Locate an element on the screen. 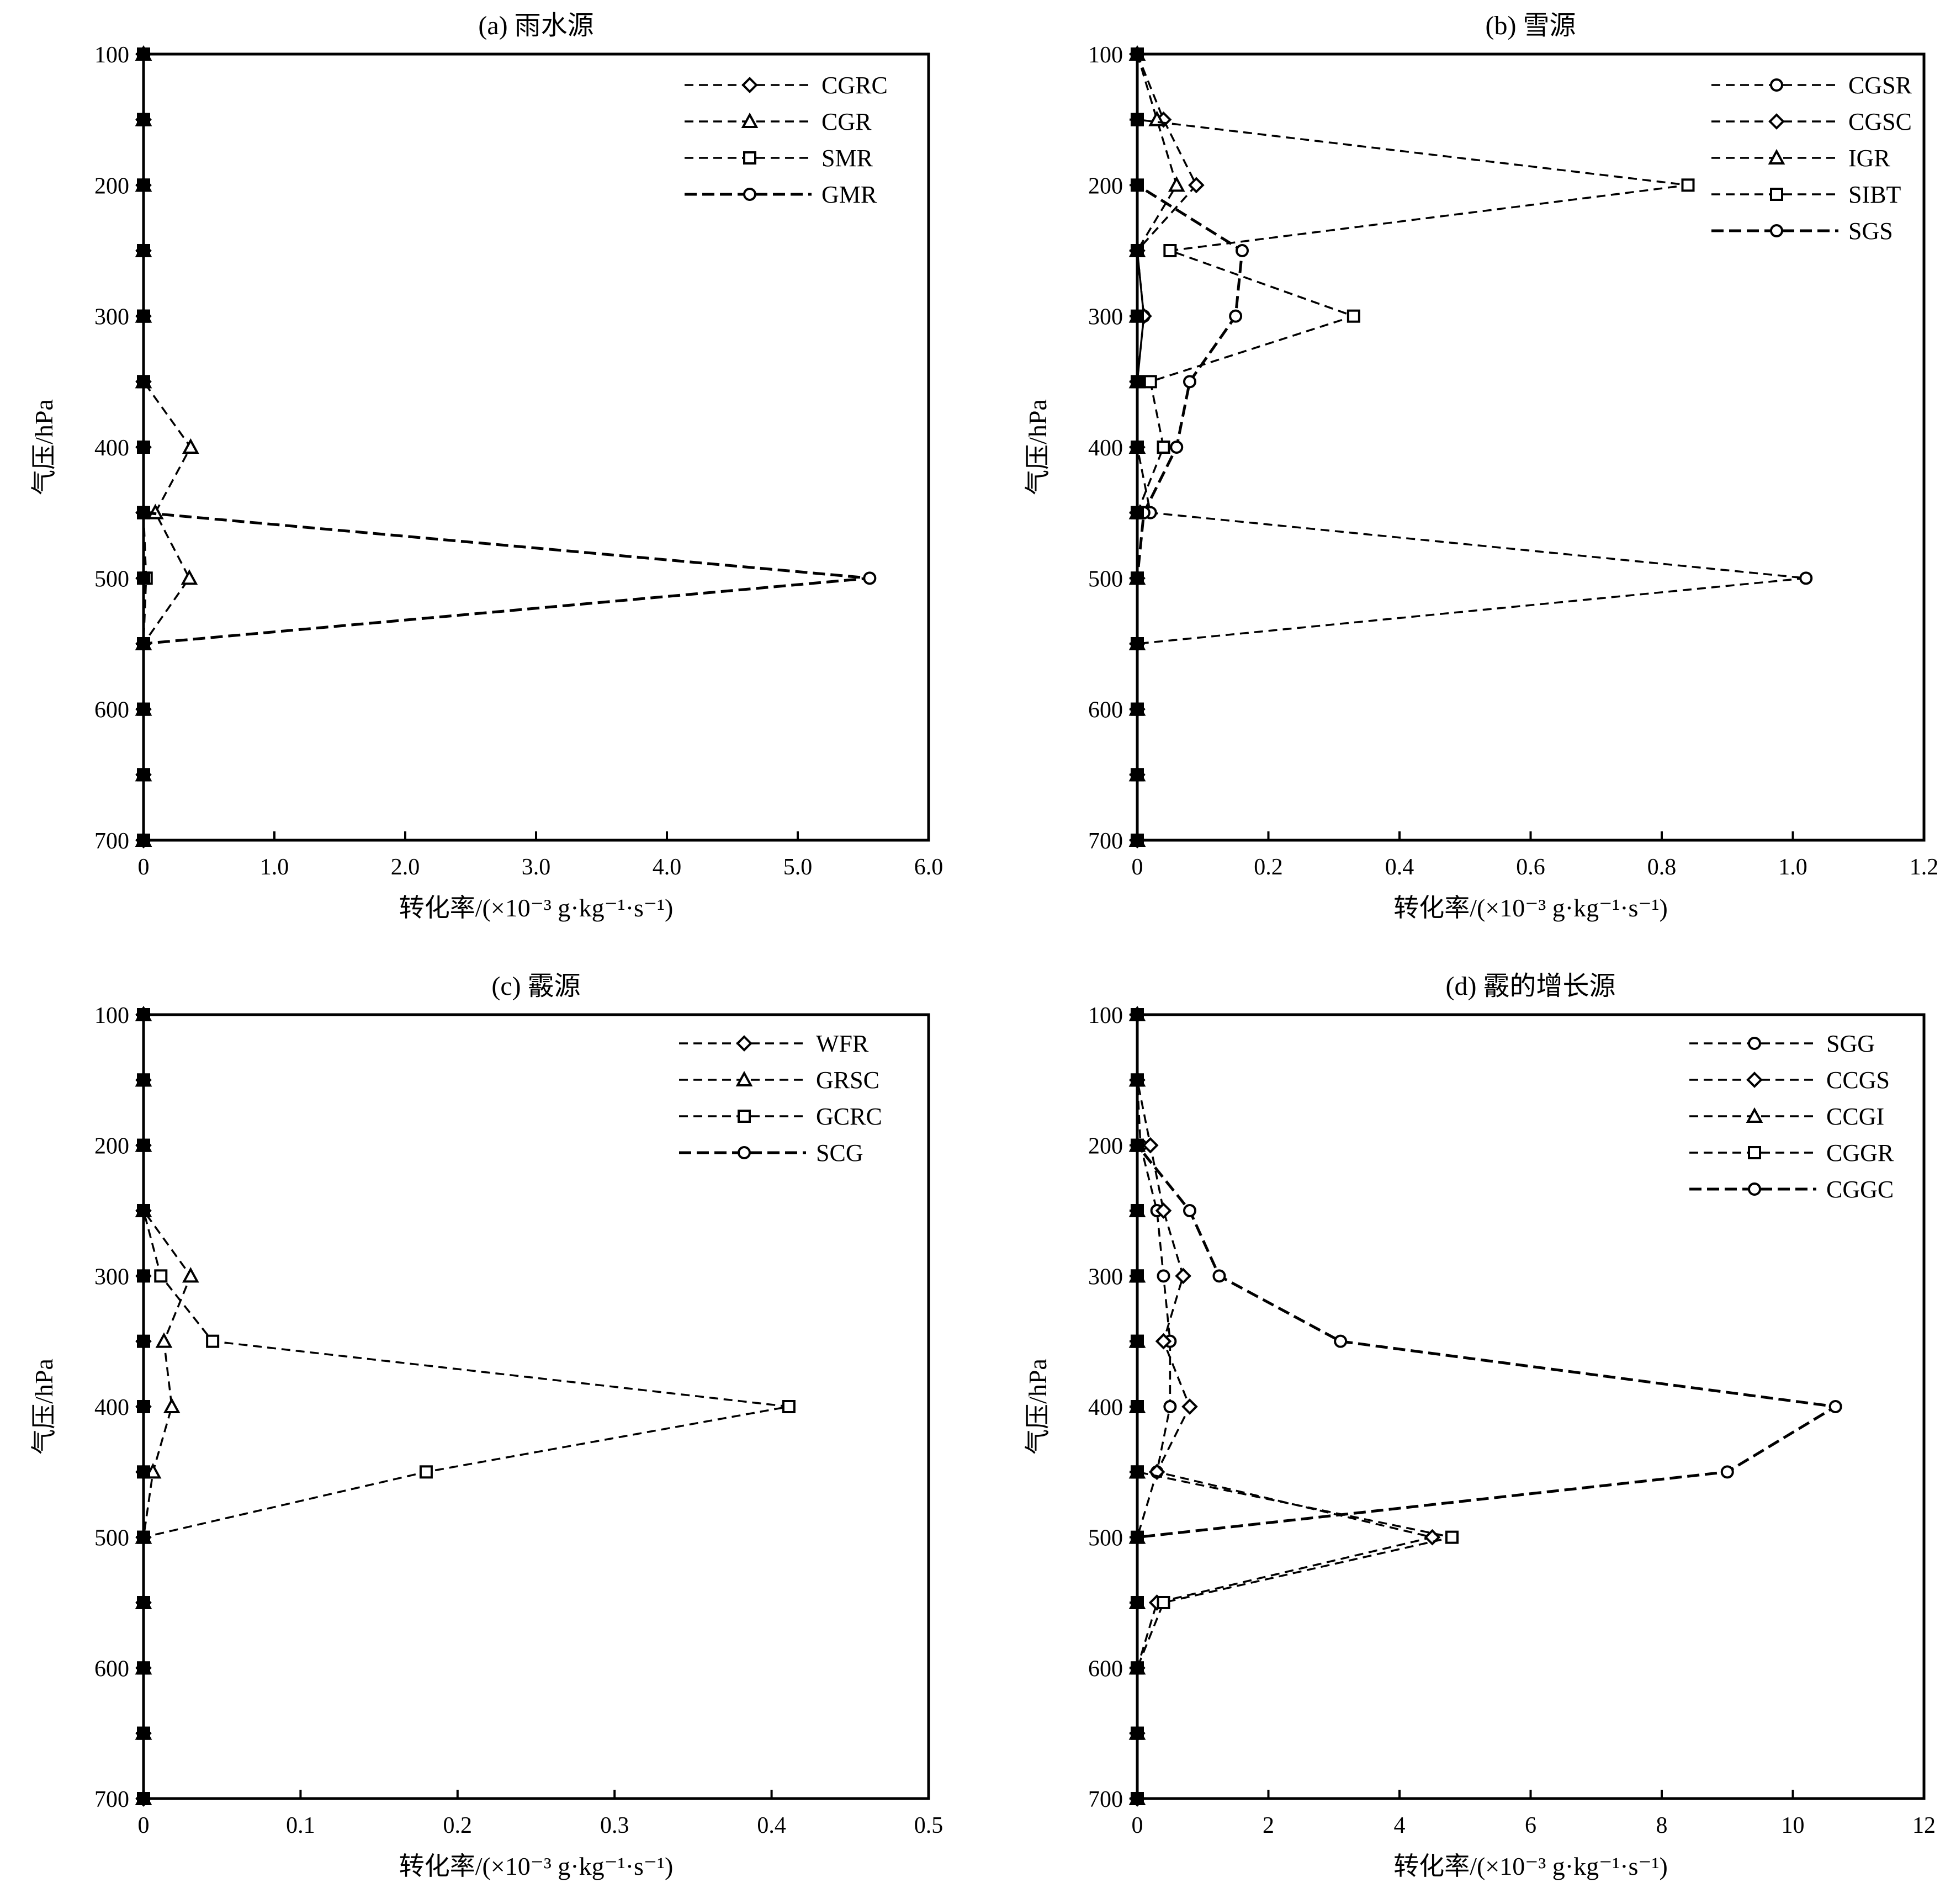 This screenshot has height=1904, width=1956. x-tick-label: 1.0 is located at coordinates (274, 867).